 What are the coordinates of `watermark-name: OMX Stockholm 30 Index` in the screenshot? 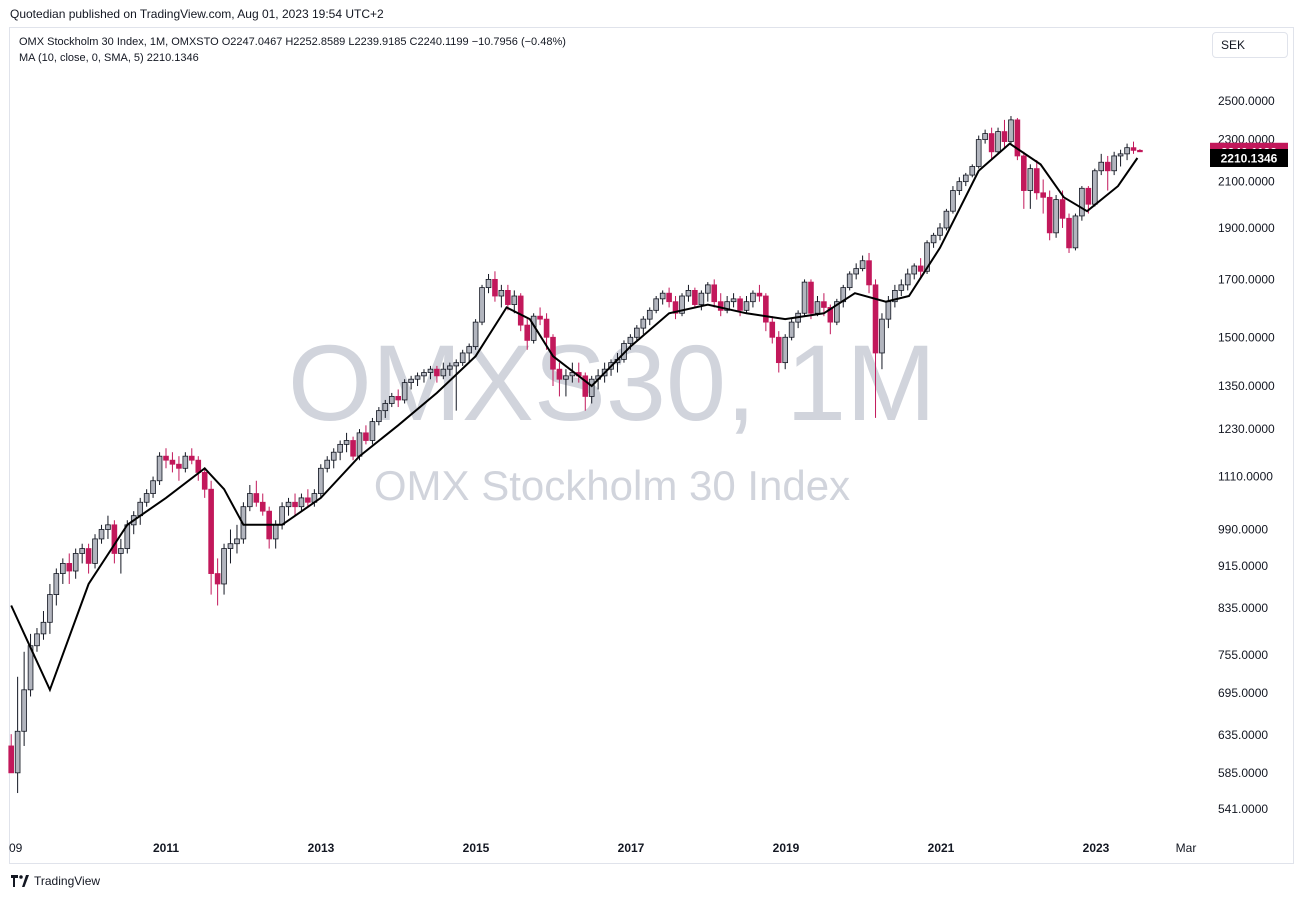 It's located at (612, 485).